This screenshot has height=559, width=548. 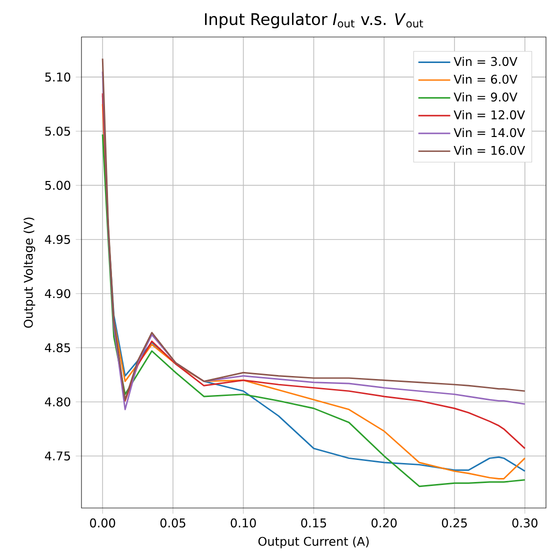 What do you see at coordinates (30, 273) in the screenshot?
I see `y-axis-title: Output Voltage (V)` at bounding box center [30, 273].